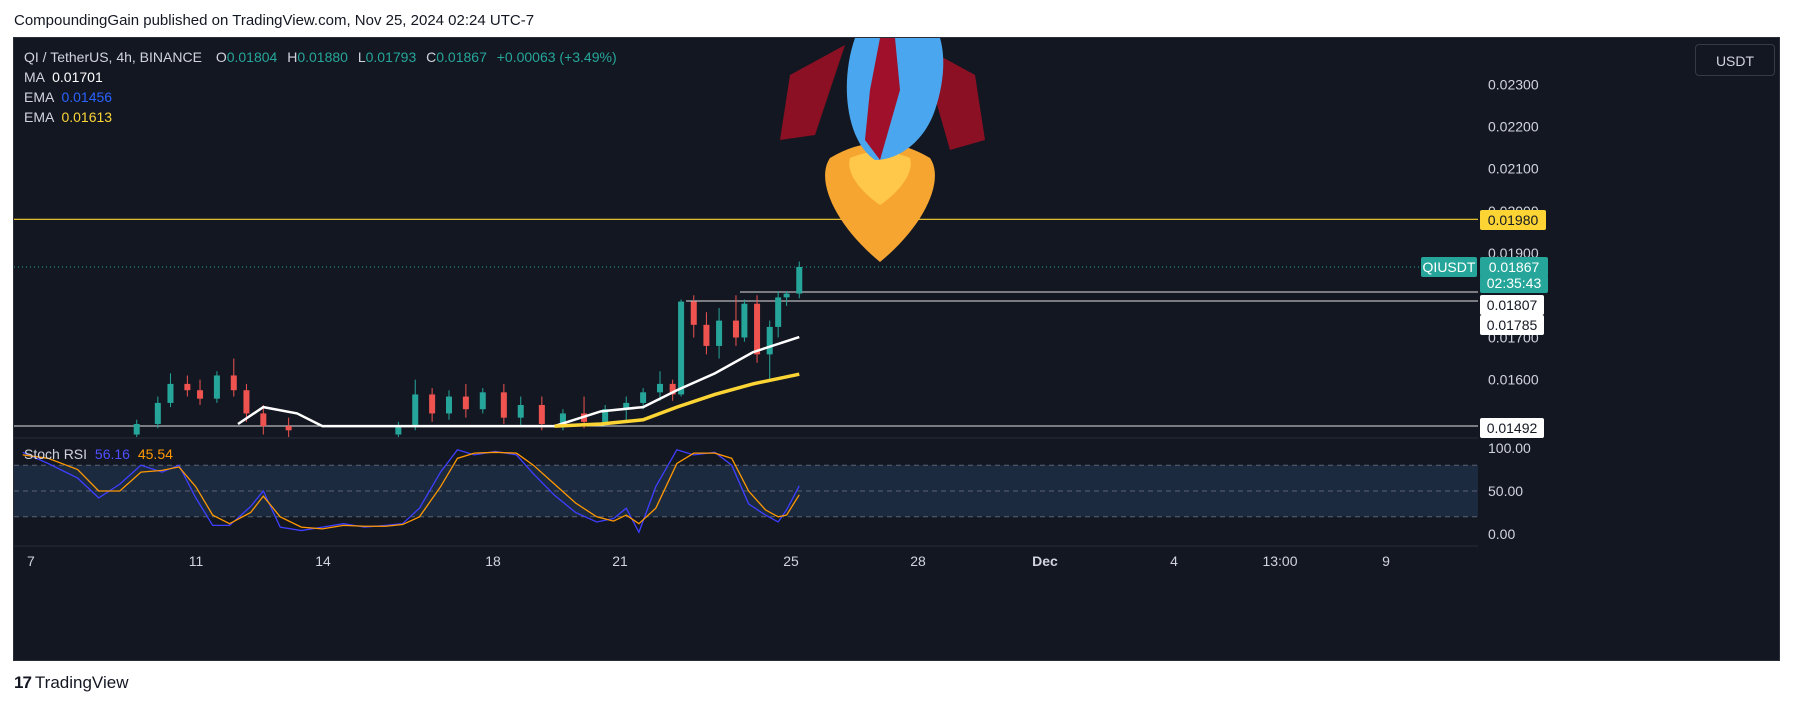 Image resolution: width=1794 pixels, height=707 pixels. I want to click on level-a-label: 0.01807, so click(1512, 305).